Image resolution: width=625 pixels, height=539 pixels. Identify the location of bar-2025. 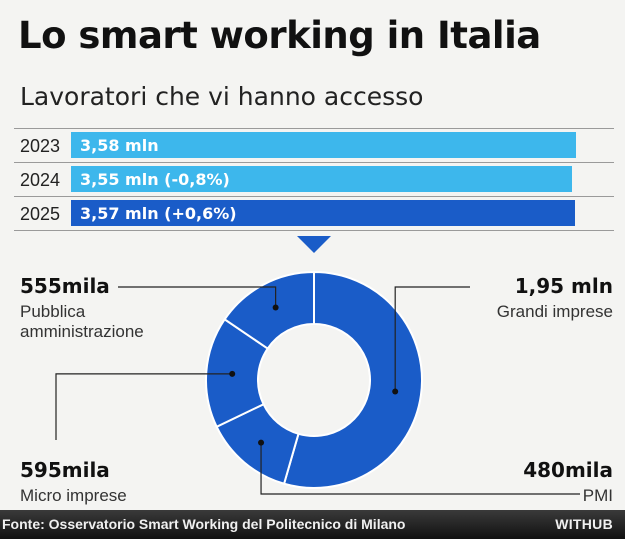
(323, 213).